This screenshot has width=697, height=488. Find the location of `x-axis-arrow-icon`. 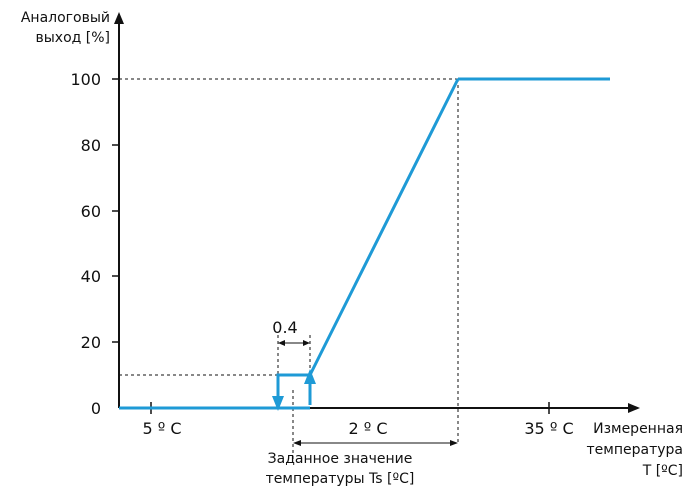

x-axis-arrow-icon is located at coordinates (634, 408).